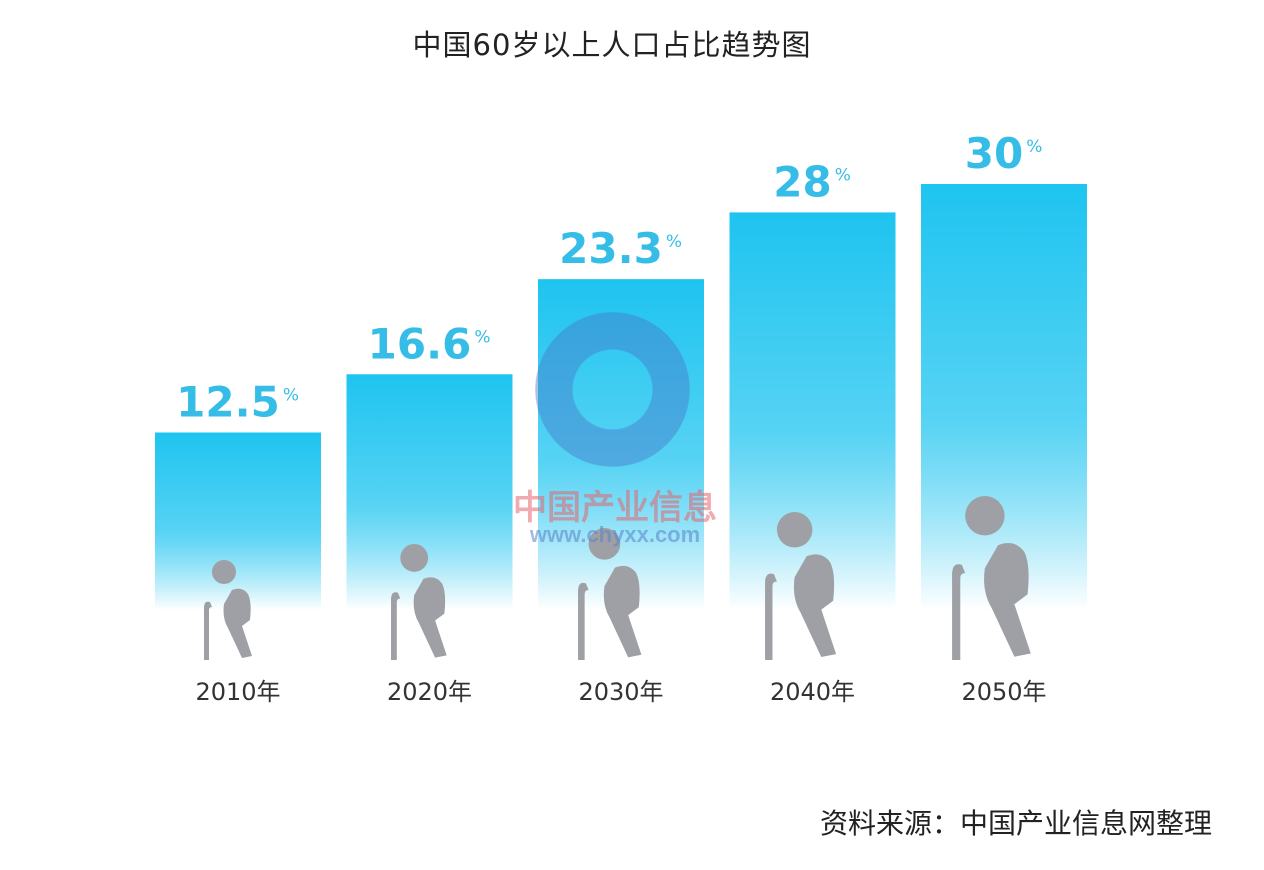 The width and height of the screenshot is (1264, 870). What do you see at coordinates (812, 692) in the screenshot?
I see `category-label: 2040年` at bounding box center [812, 692].